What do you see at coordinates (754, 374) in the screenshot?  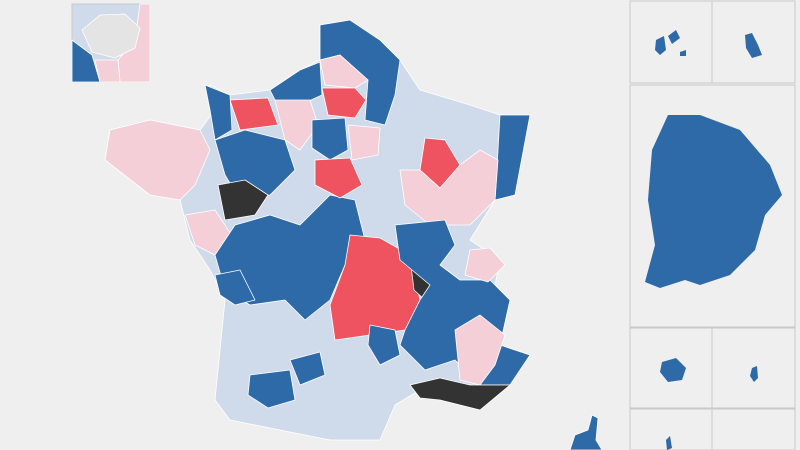 I see `mayotte` at bounding box center [754, 374].